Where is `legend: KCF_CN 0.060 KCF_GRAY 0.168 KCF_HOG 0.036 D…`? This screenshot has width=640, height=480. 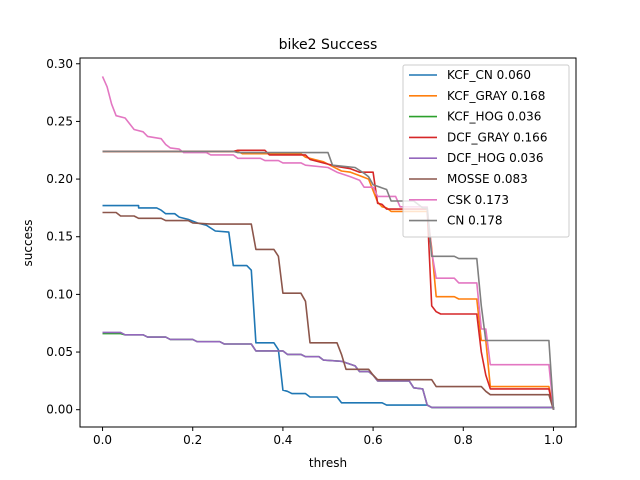 legend: KCF_CN 0.060 KCF_GRAY 0.168 KCF_HOG 0.036 D… is located at coordinates (486, 151).